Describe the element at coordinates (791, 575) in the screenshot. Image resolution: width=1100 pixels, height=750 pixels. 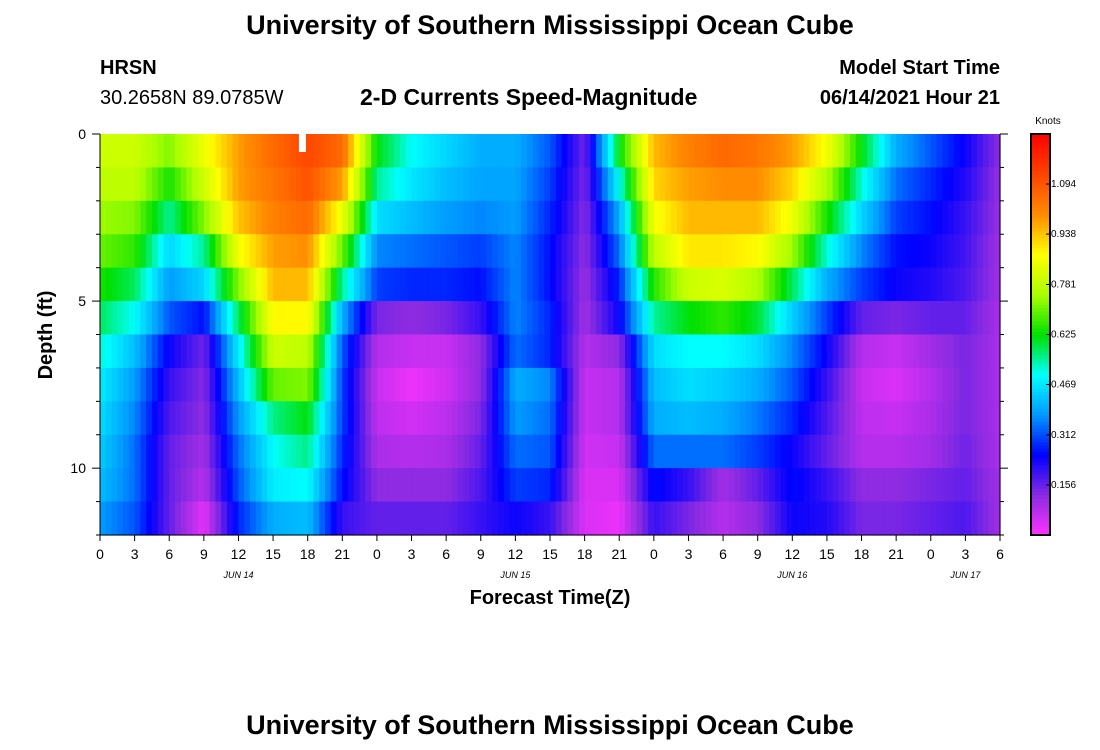
I see `date-label: JUN 16` at that location.